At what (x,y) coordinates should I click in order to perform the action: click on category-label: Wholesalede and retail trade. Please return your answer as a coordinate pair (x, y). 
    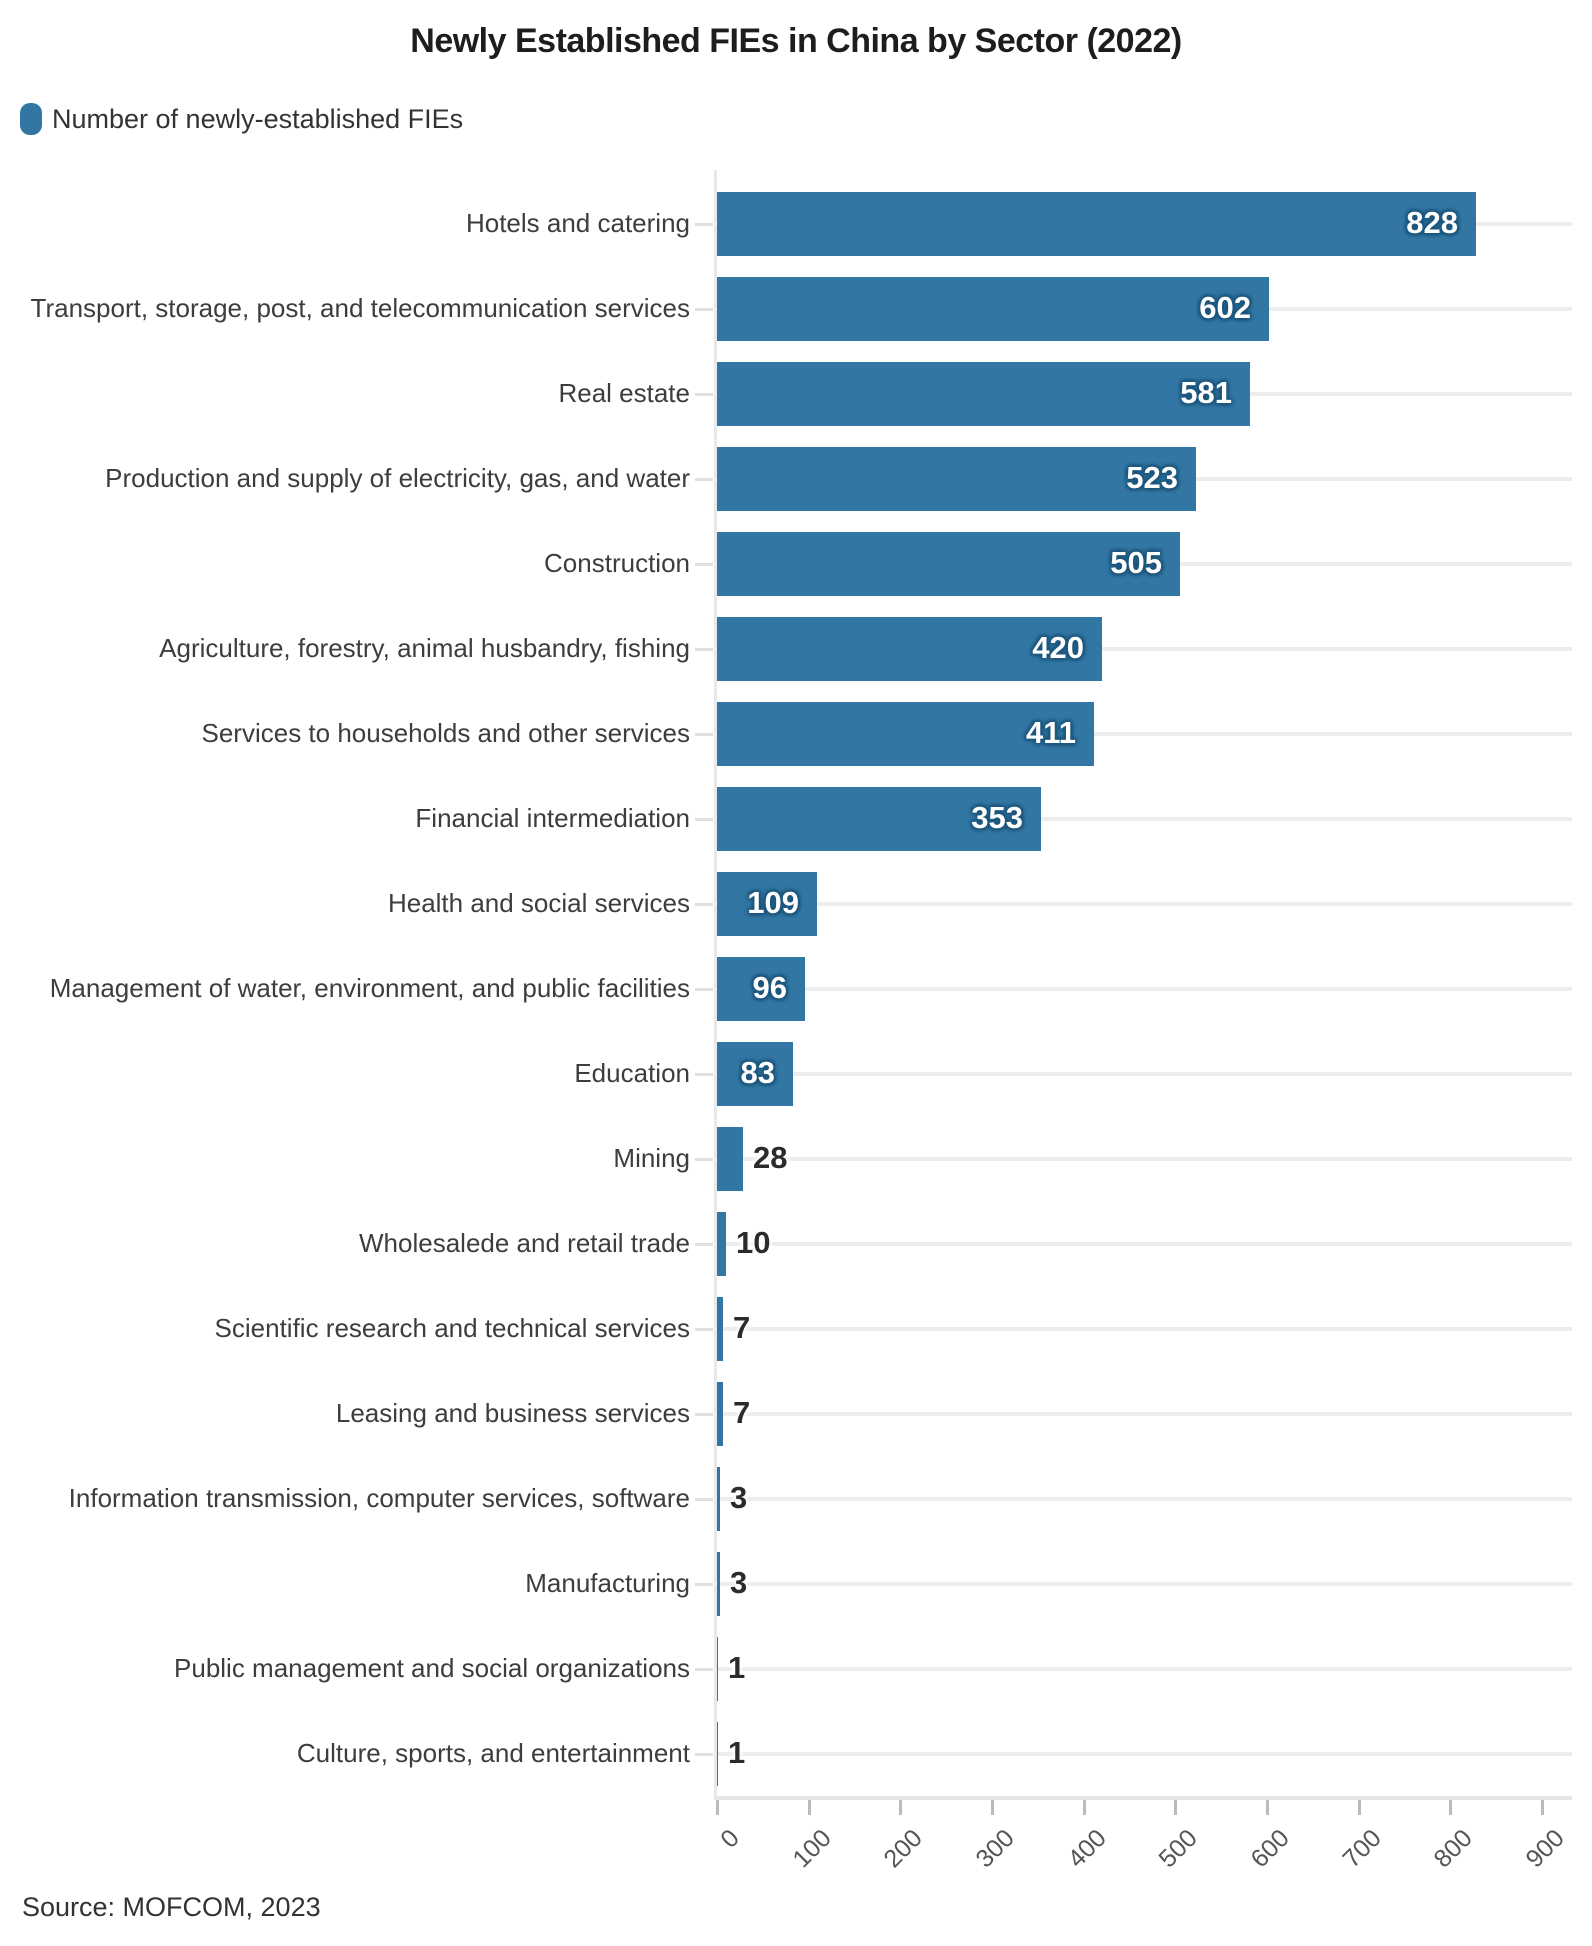
    Looking at the image, I should click on (524, 1242).